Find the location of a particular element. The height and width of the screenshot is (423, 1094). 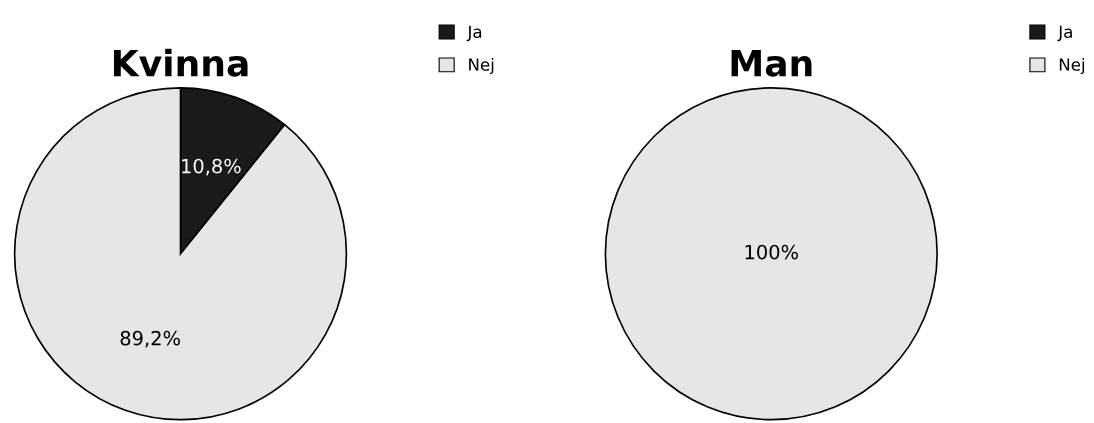

data-label: 89,2% is located at coordinates (150, 339).